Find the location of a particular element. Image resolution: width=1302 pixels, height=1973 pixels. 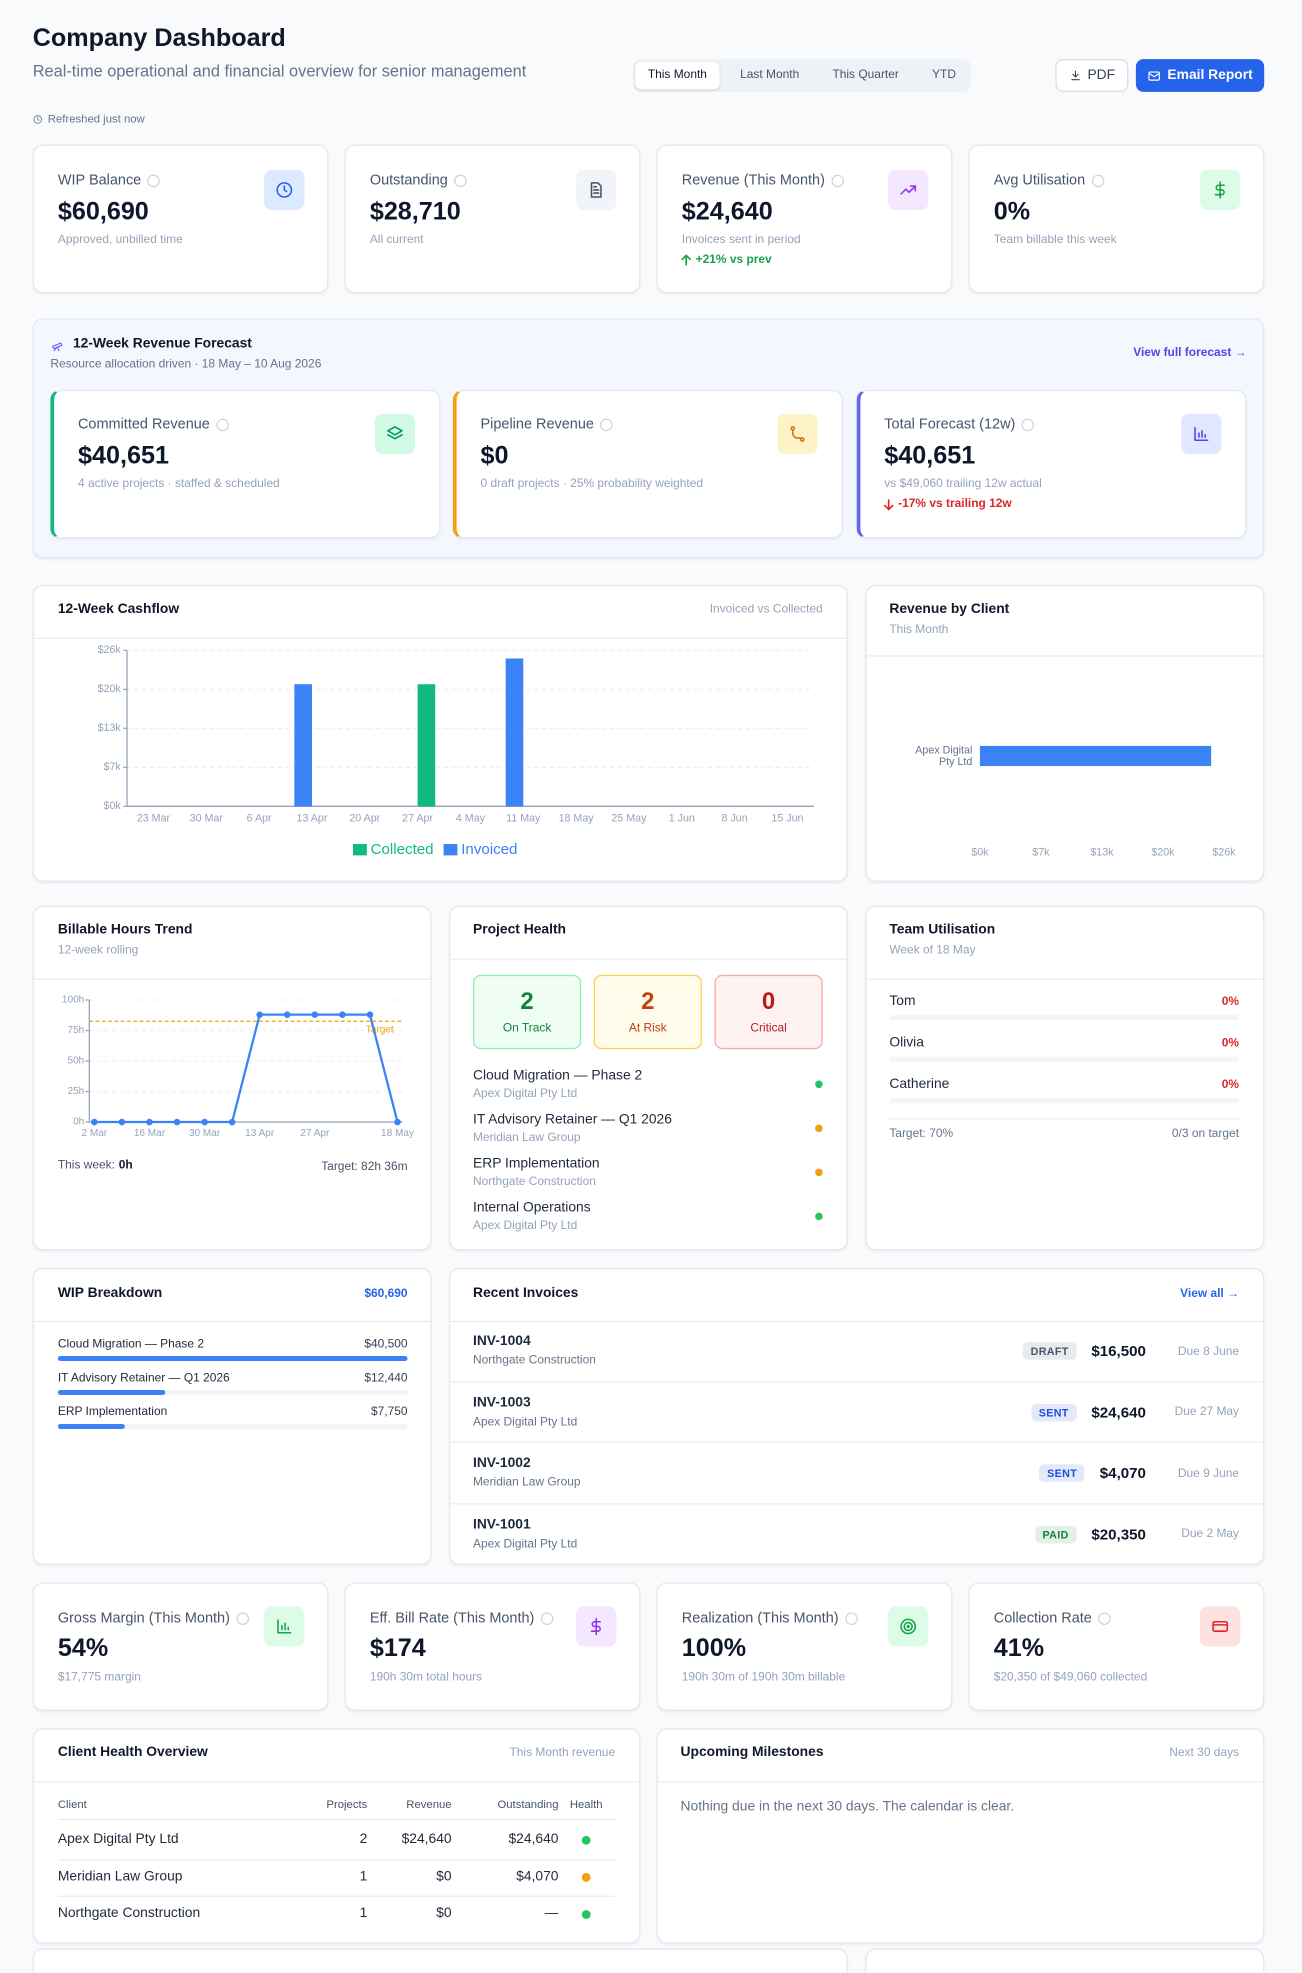

footer-value: 0h is located at coordinates (125, 1165).